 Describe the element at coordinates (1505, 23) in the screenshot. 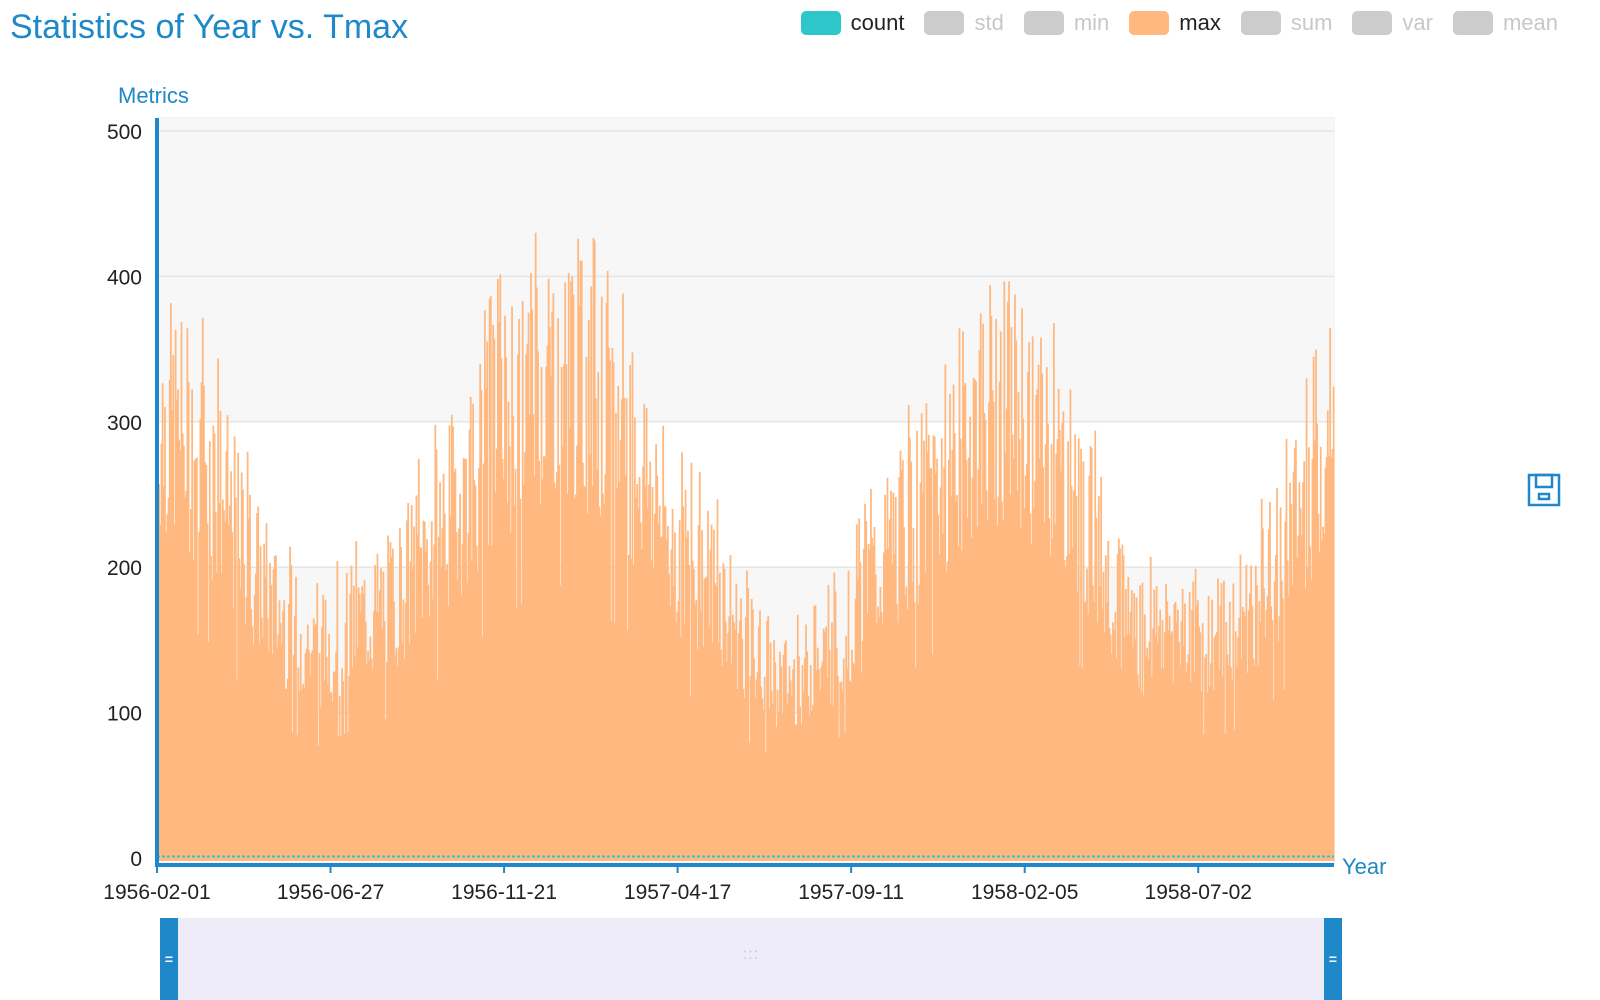

I see `legend-item-mean: mean` at that location.